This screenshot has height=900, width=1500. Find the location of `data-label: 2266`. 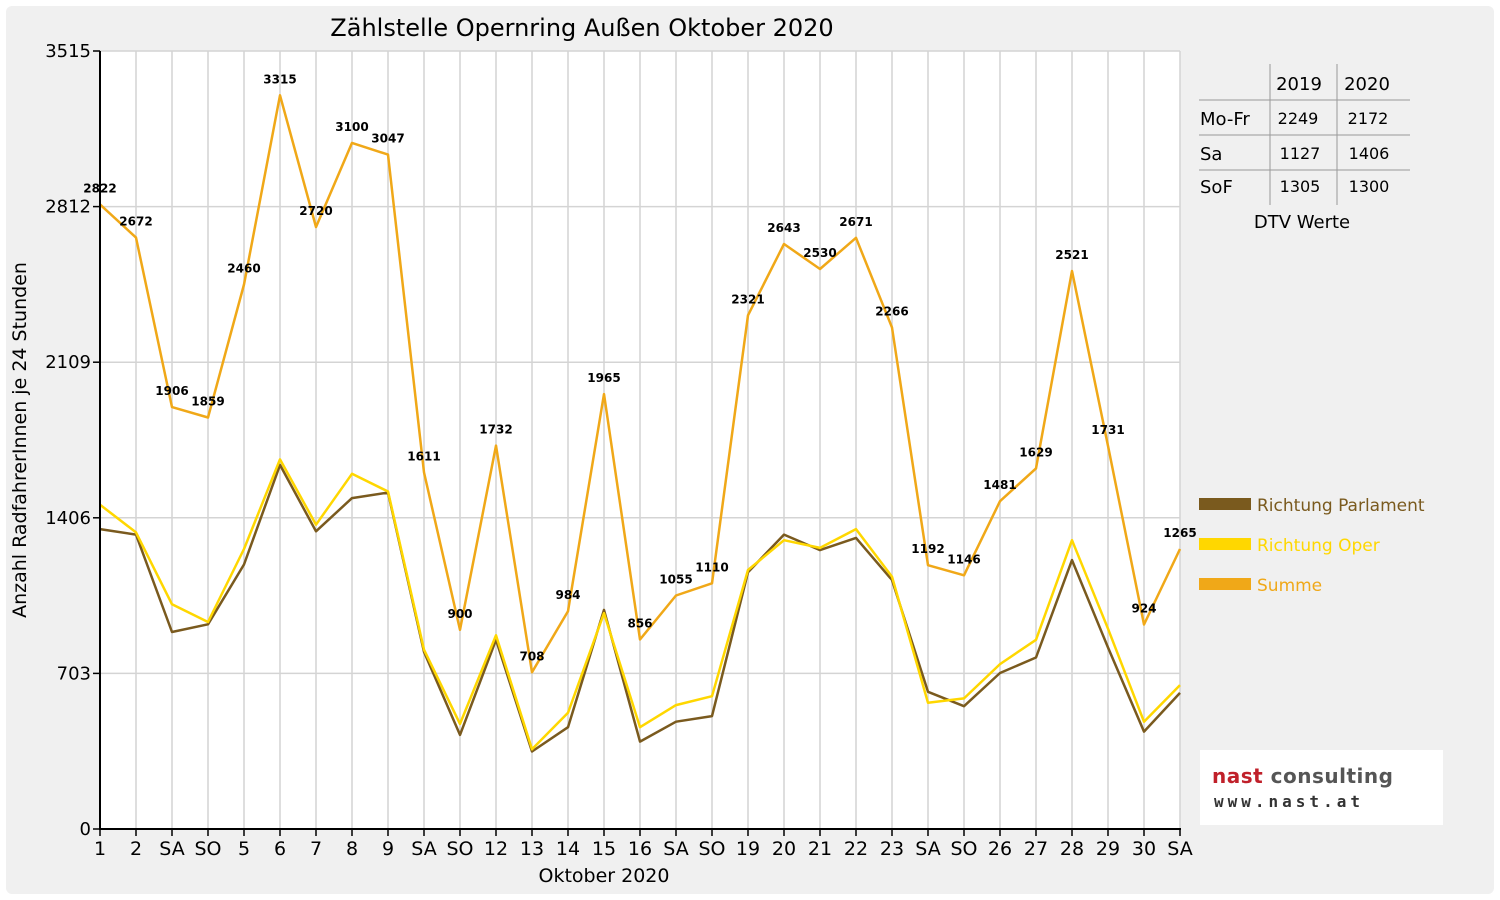

data-label: 2266 is located at coordinates (891, 311).